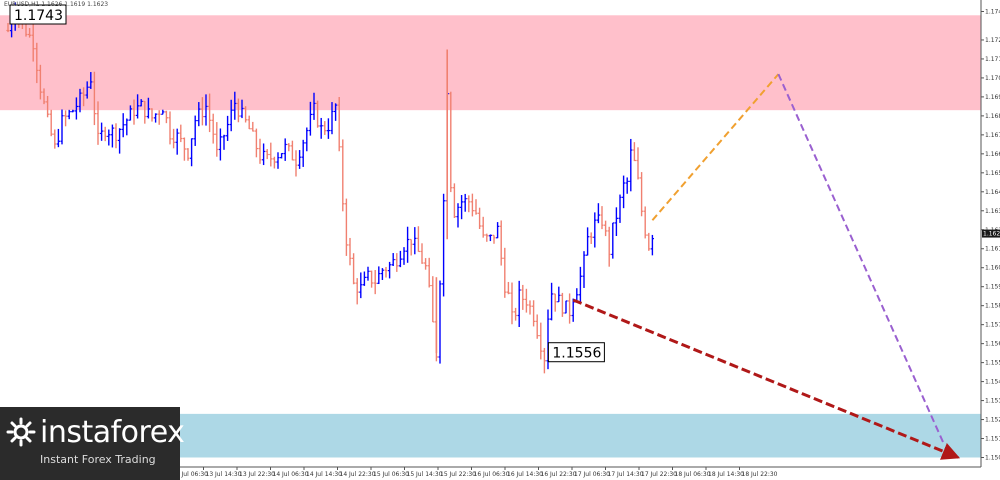 Image resolution: width=1000 pixels, height=480 pixels. Describe the element at coordinates (991, 234) in the screenshot. I see `current-price-label: 1.1623` at that location.